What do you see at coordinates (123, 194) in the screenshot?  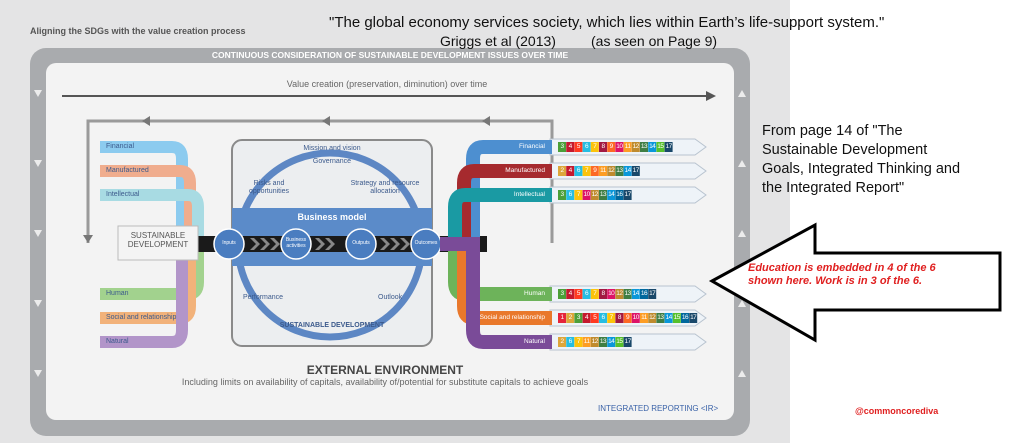 I see `input-label: Intellectual` at bounding box center [123, 194].